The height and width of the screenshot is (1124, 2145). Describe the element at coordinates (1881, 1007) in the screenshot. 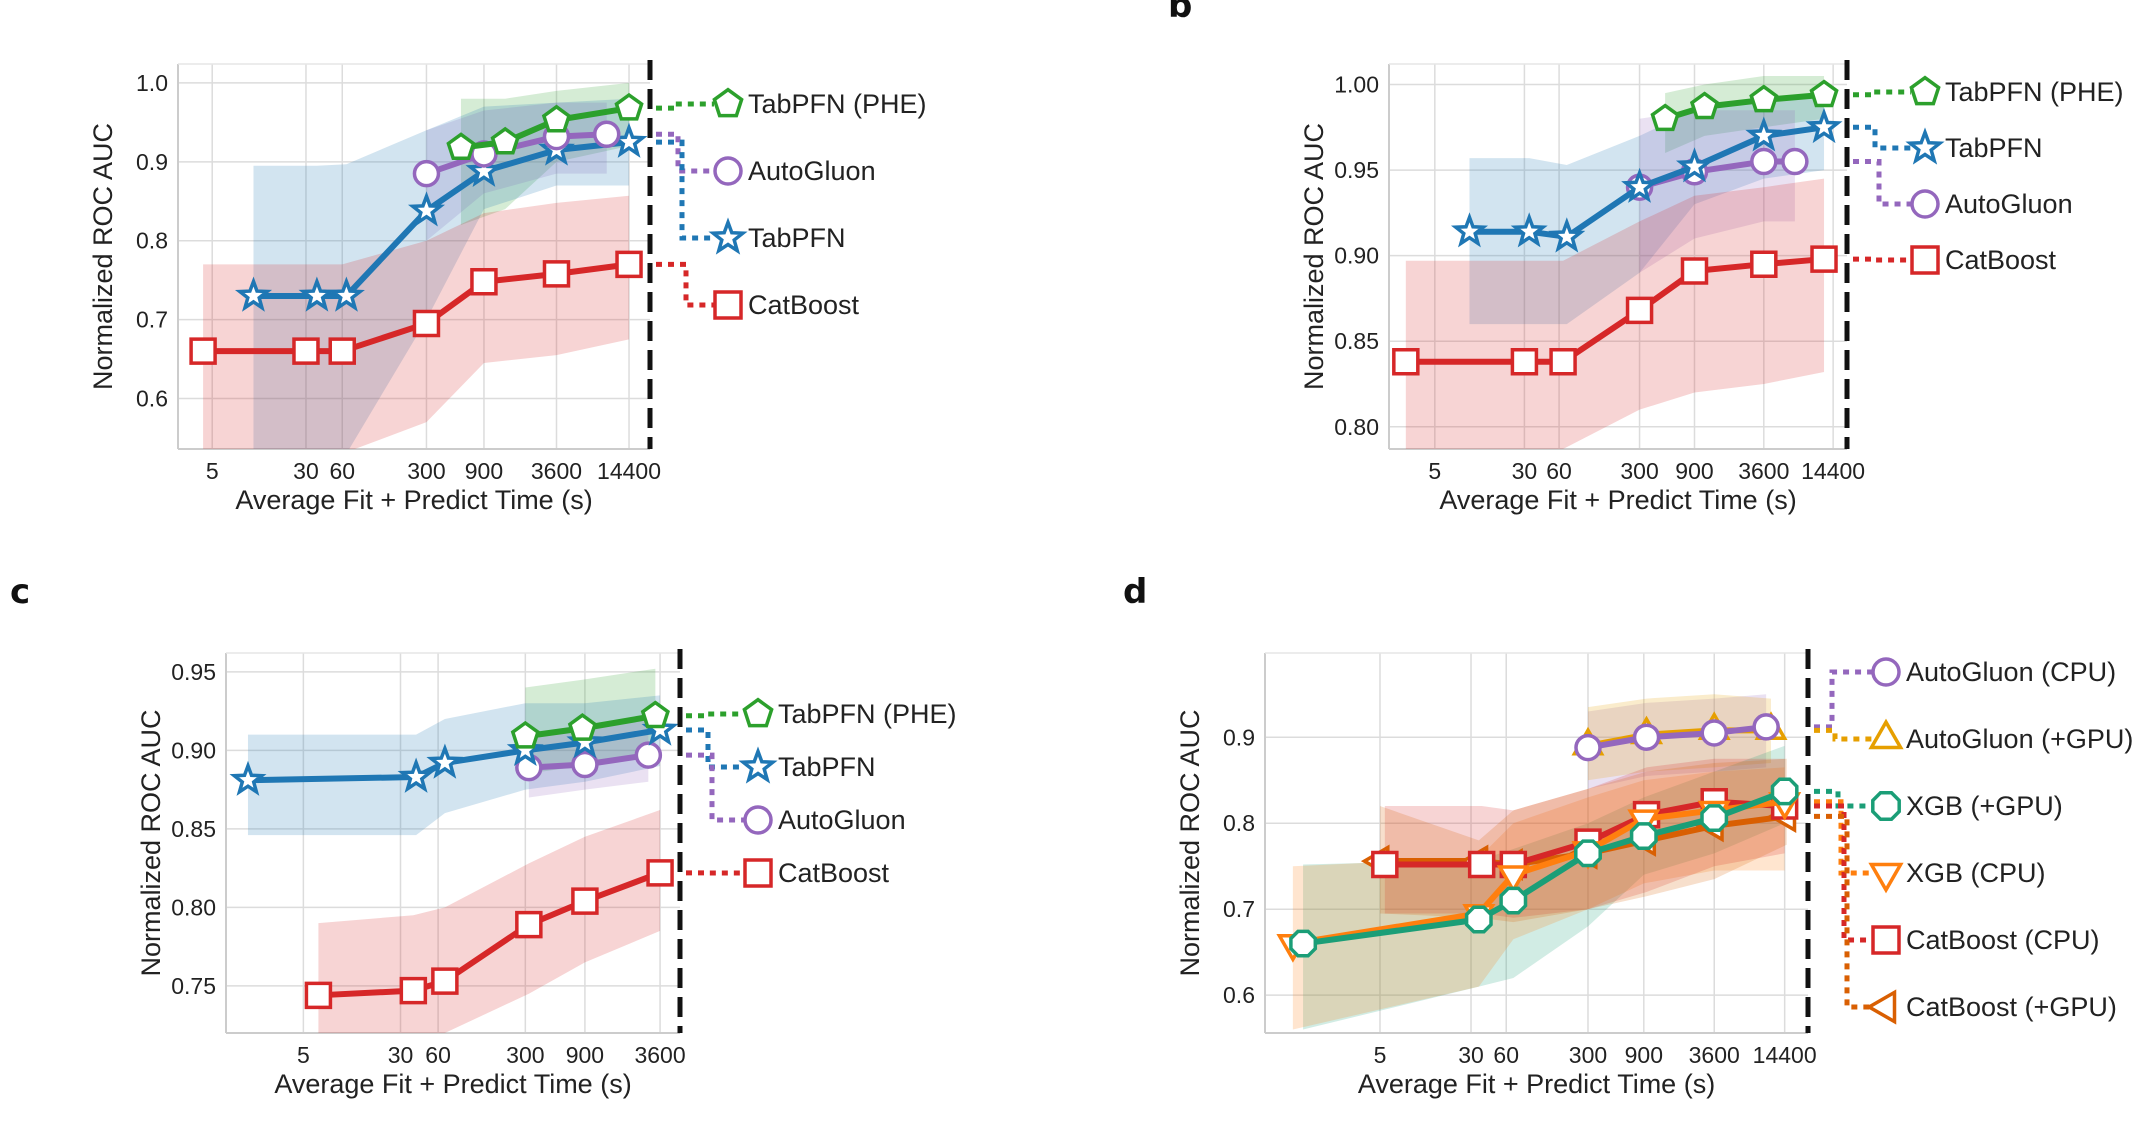

I see `legend-marker-catboost-gpu-icon` at that location.